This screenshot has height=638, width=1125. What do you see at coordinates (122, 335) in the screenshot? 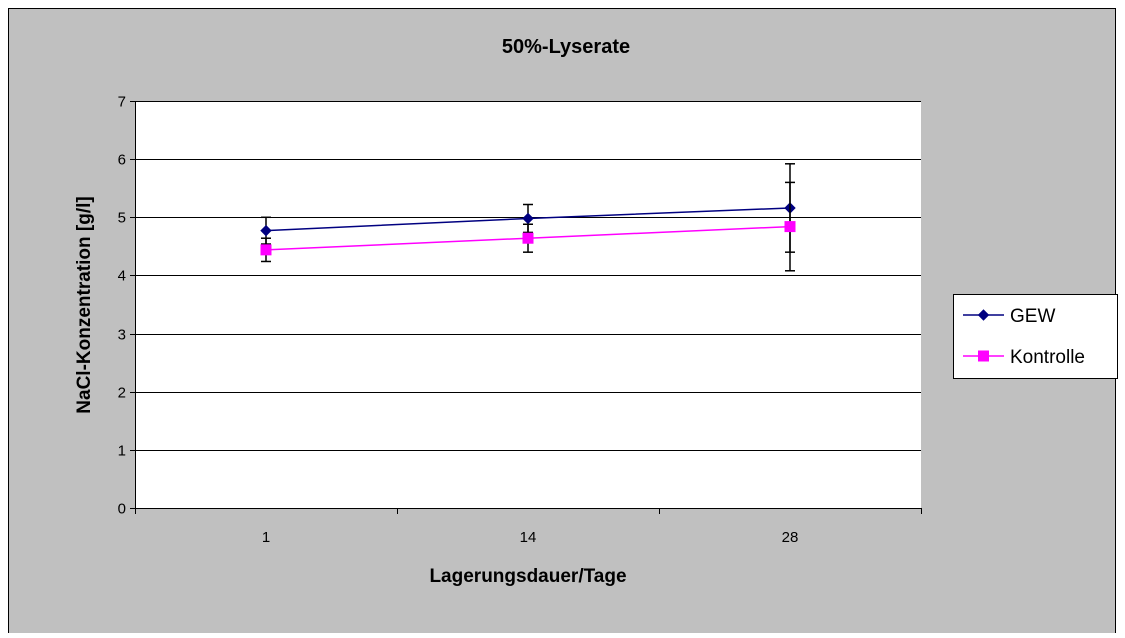
I see `y-tick-label: 3` at bounding box center [122, 335].